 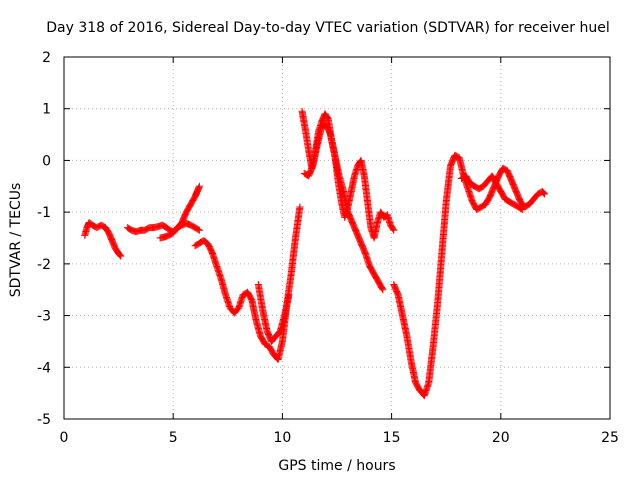 I want to click on x-tick-label: 10, so click(x=282, y=438).